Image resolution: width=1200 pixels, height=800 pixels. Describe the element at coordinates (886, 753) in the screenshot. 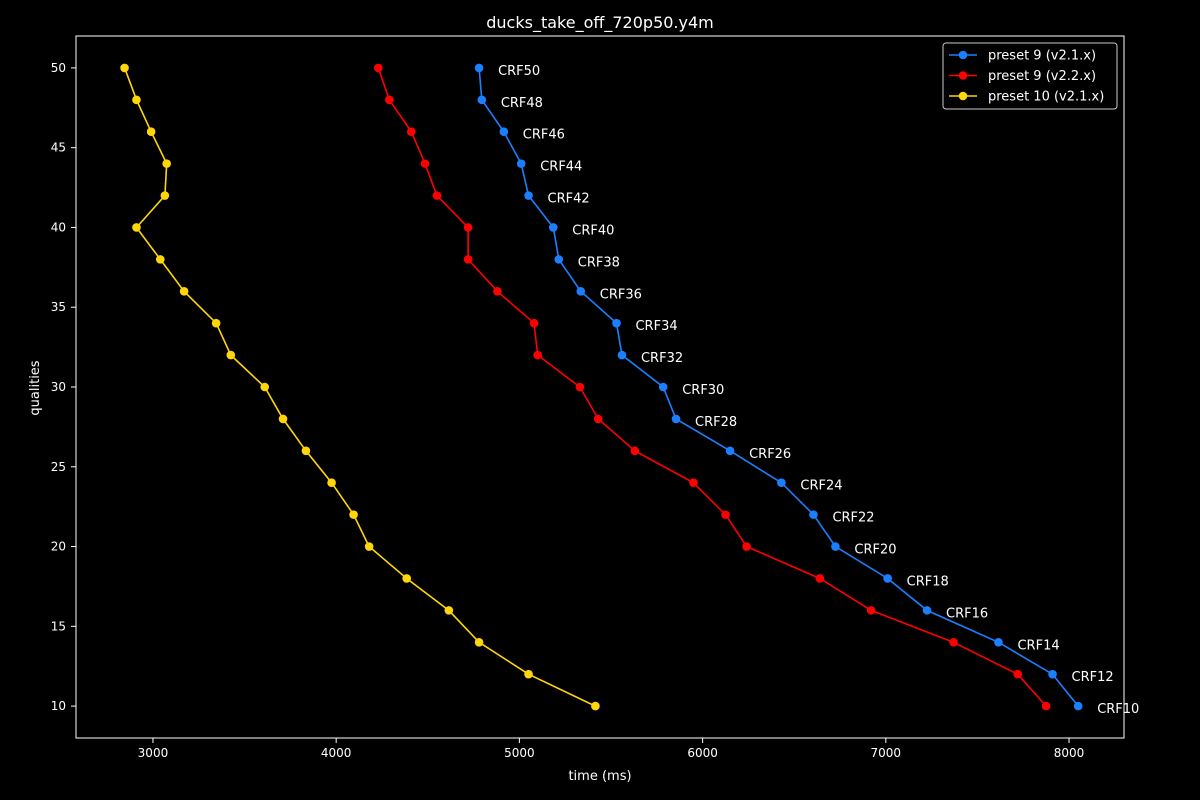

I see `x-tick-label: 7000` at that location.